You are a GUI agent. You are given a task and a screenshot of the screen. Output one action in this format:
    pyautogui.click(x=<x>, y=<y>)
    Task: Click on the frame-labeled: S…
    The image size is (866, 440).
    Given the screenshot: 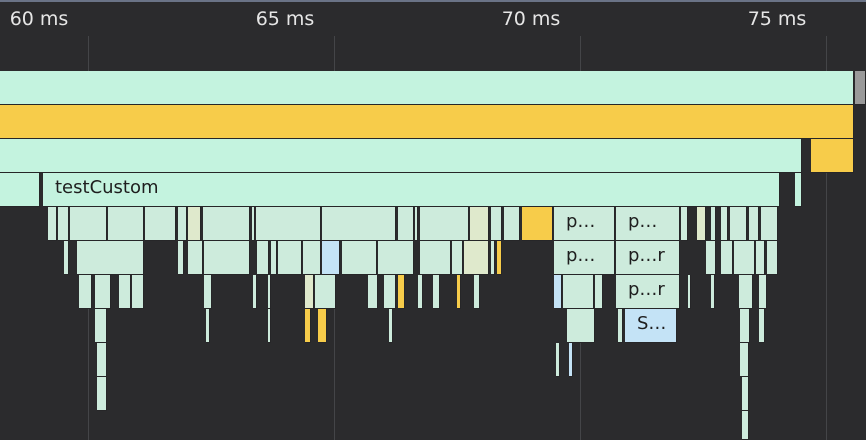 What is the action you would take?
    pyautogui.click(x=651, y=326)
    